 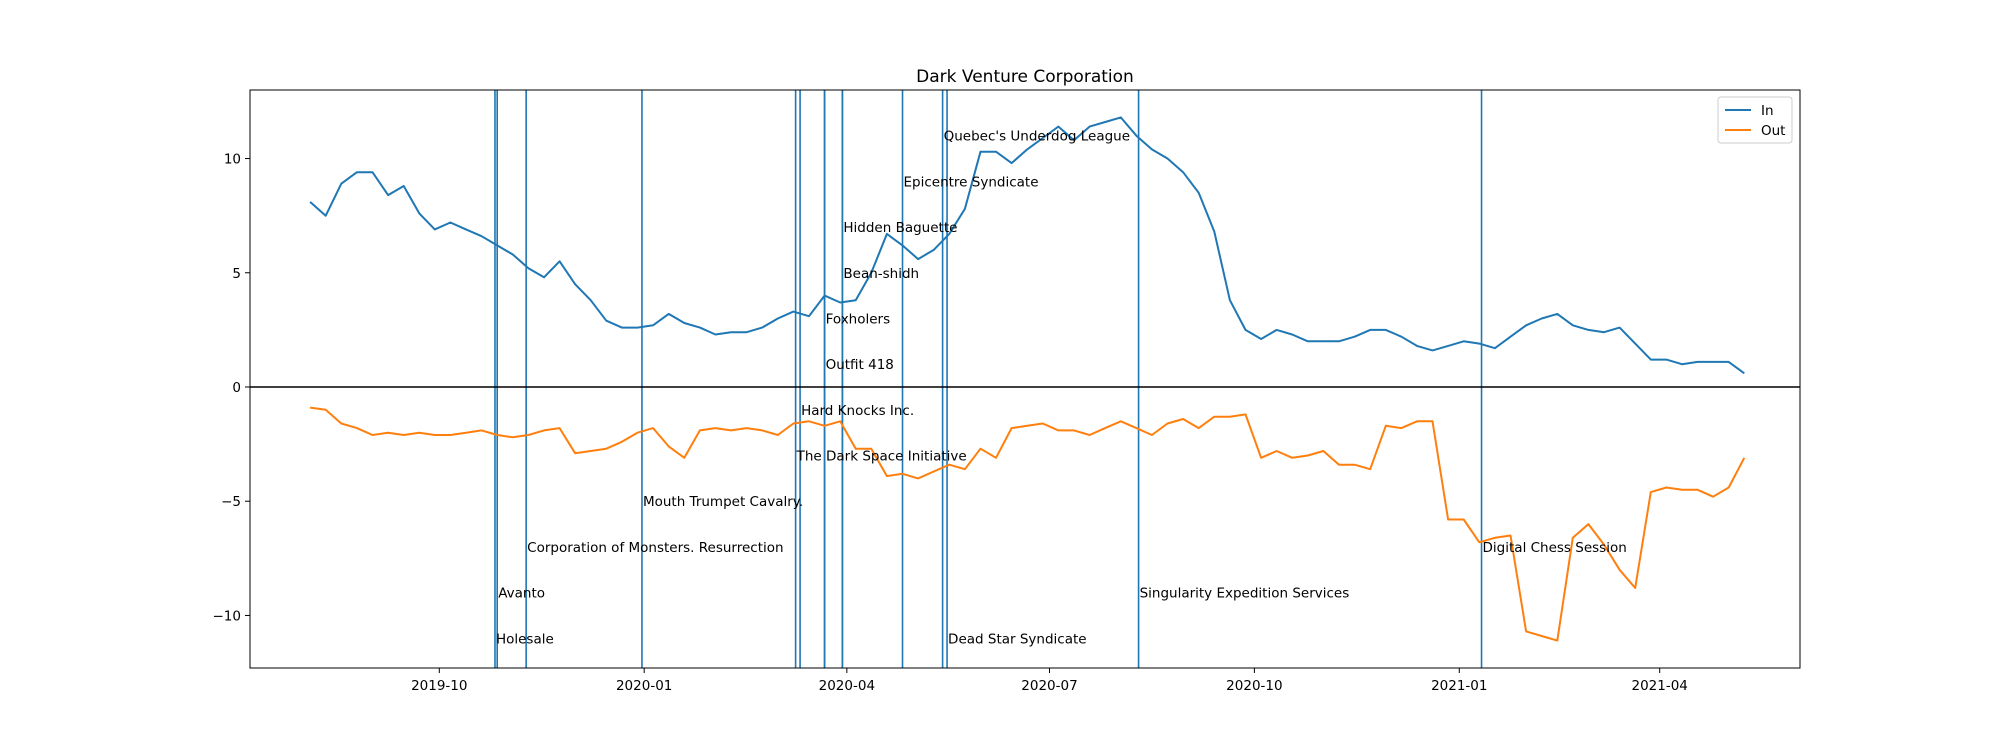 I want to click on y-tick-label: 5, so click(x=236, y=274).